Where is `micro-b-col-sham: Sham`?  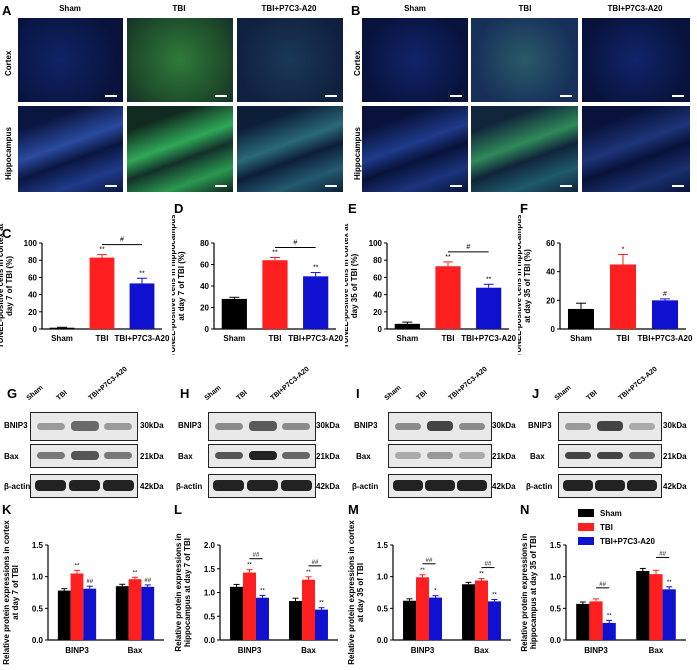
micro-b-col-sham: Sham is located at coordinates (415, 8).